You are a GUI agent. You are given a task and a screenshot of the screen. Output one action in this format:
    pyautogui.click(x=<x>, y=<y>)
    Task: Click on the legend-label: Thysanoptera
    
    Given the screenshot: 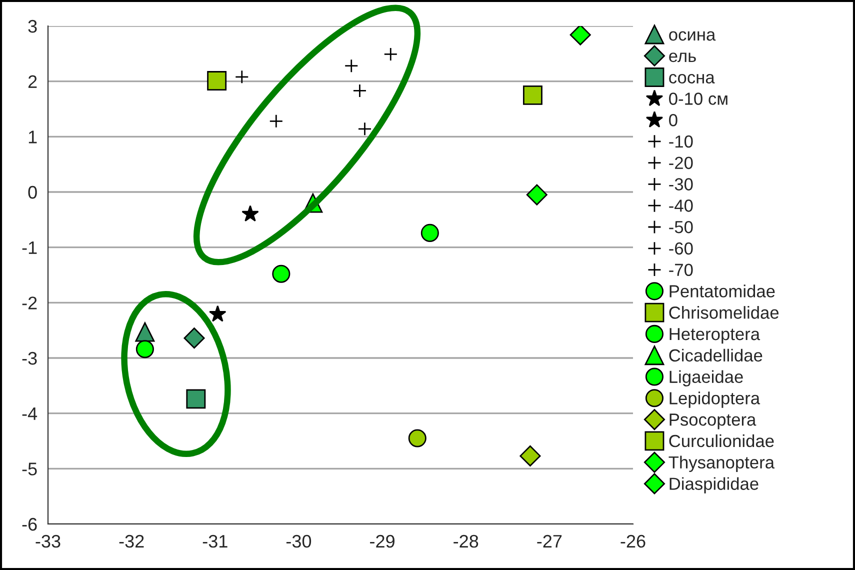 What is the action you would take?
    pyautogui.click(x=721, y=464)
    